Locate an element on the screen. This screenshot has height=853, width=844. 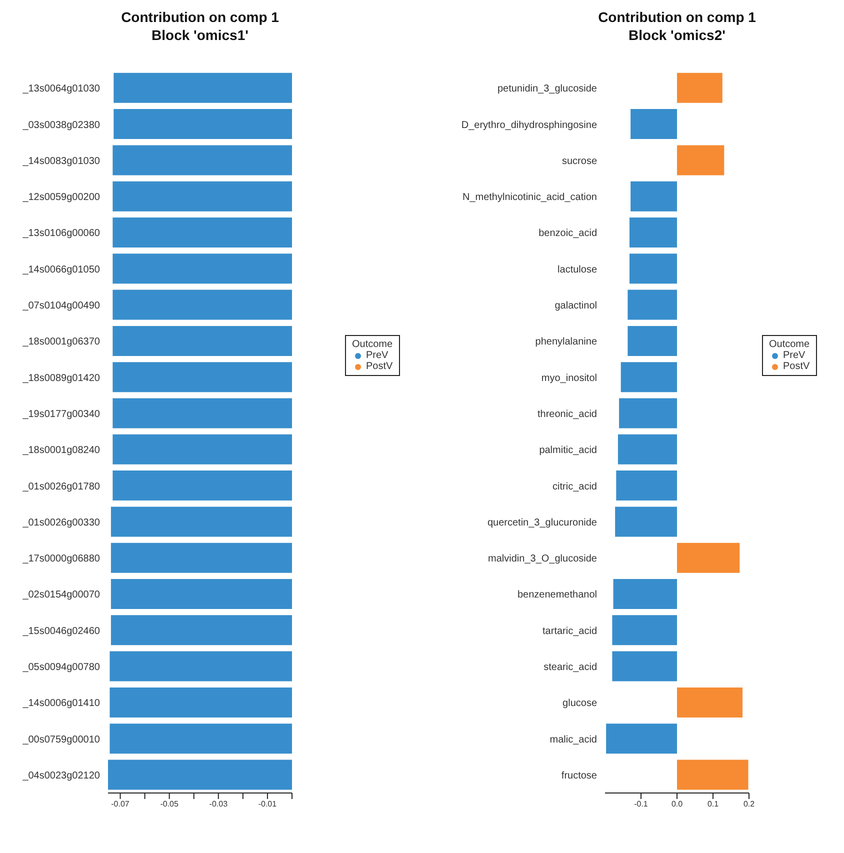
x-tick-label: -0.1 is located at coordinates (641, 804).